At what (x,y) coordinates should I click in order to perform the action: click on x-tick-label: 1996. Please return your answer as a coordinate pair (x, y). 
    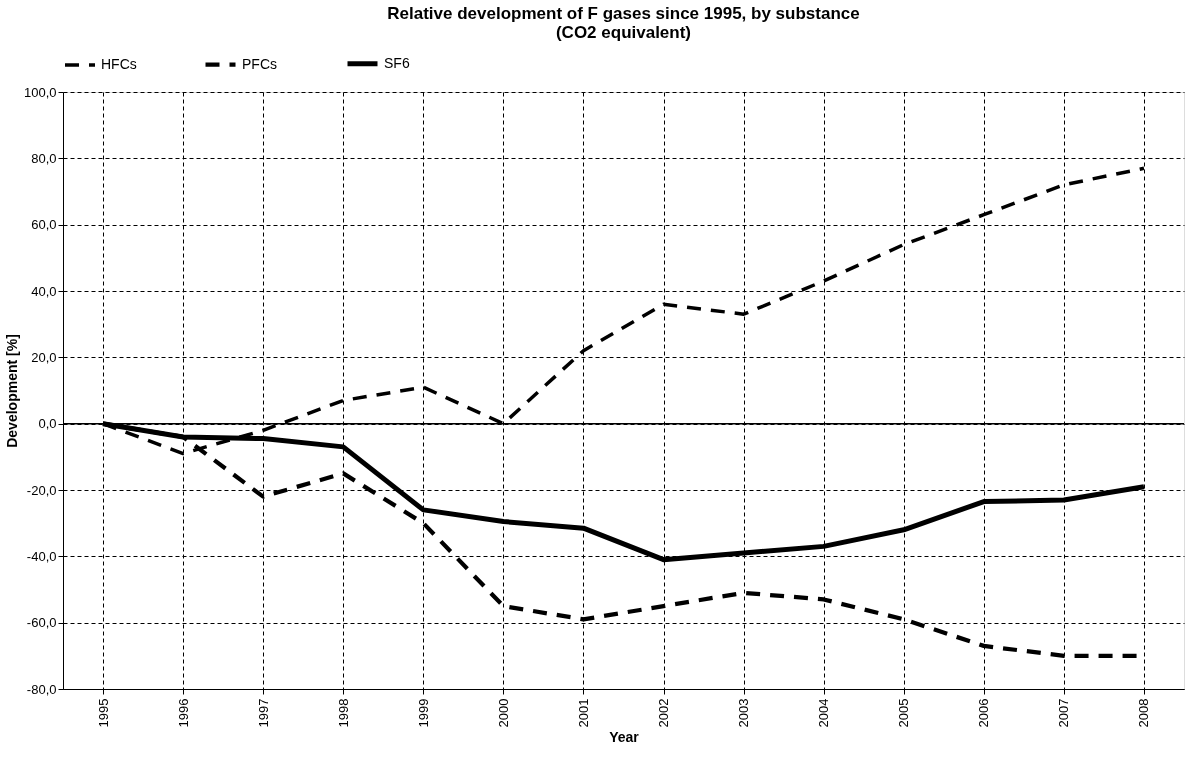
    Looking at the image, I should click on (183, 713).